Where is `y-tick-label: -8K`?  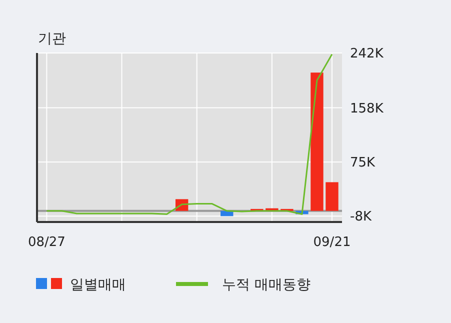 y-tick-label: -8K is located at coordinates (361, 217).